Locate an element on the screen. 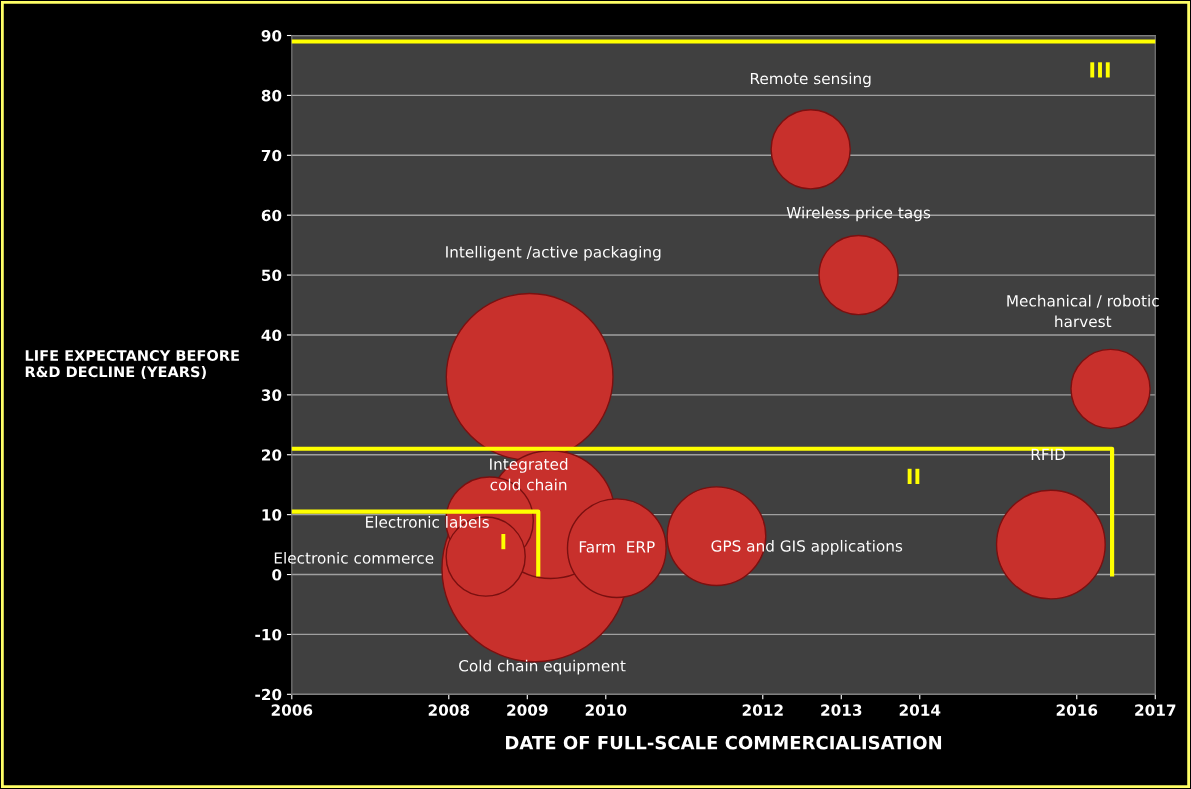 This screenshot has width=1191, height=789. series-label: Wireless price tags is located at coordinates (858, 214).